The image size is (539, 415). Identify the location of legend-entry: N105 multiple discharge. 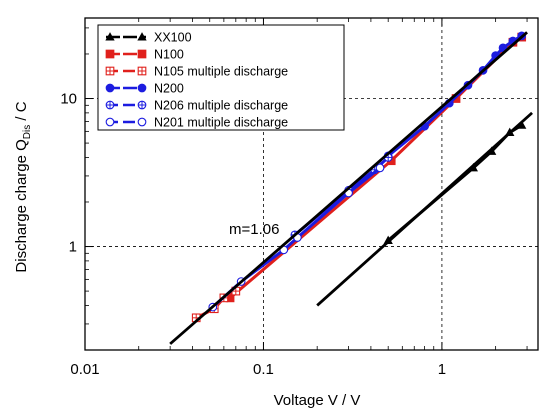
(196, 72).